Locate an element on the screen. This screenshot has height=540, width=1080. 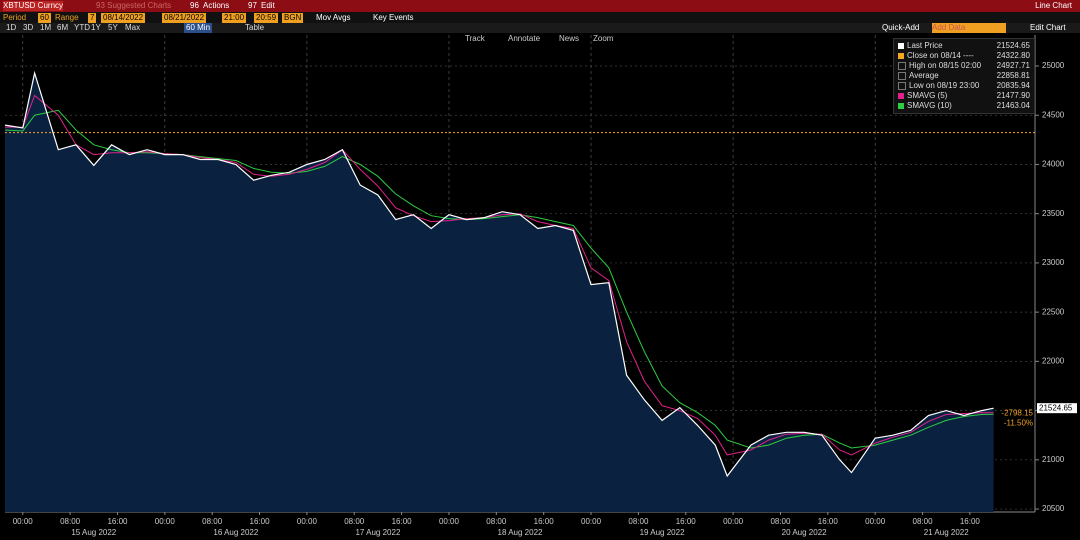
legend-label: SMAVG (5) is located at coordinates (927, 95).